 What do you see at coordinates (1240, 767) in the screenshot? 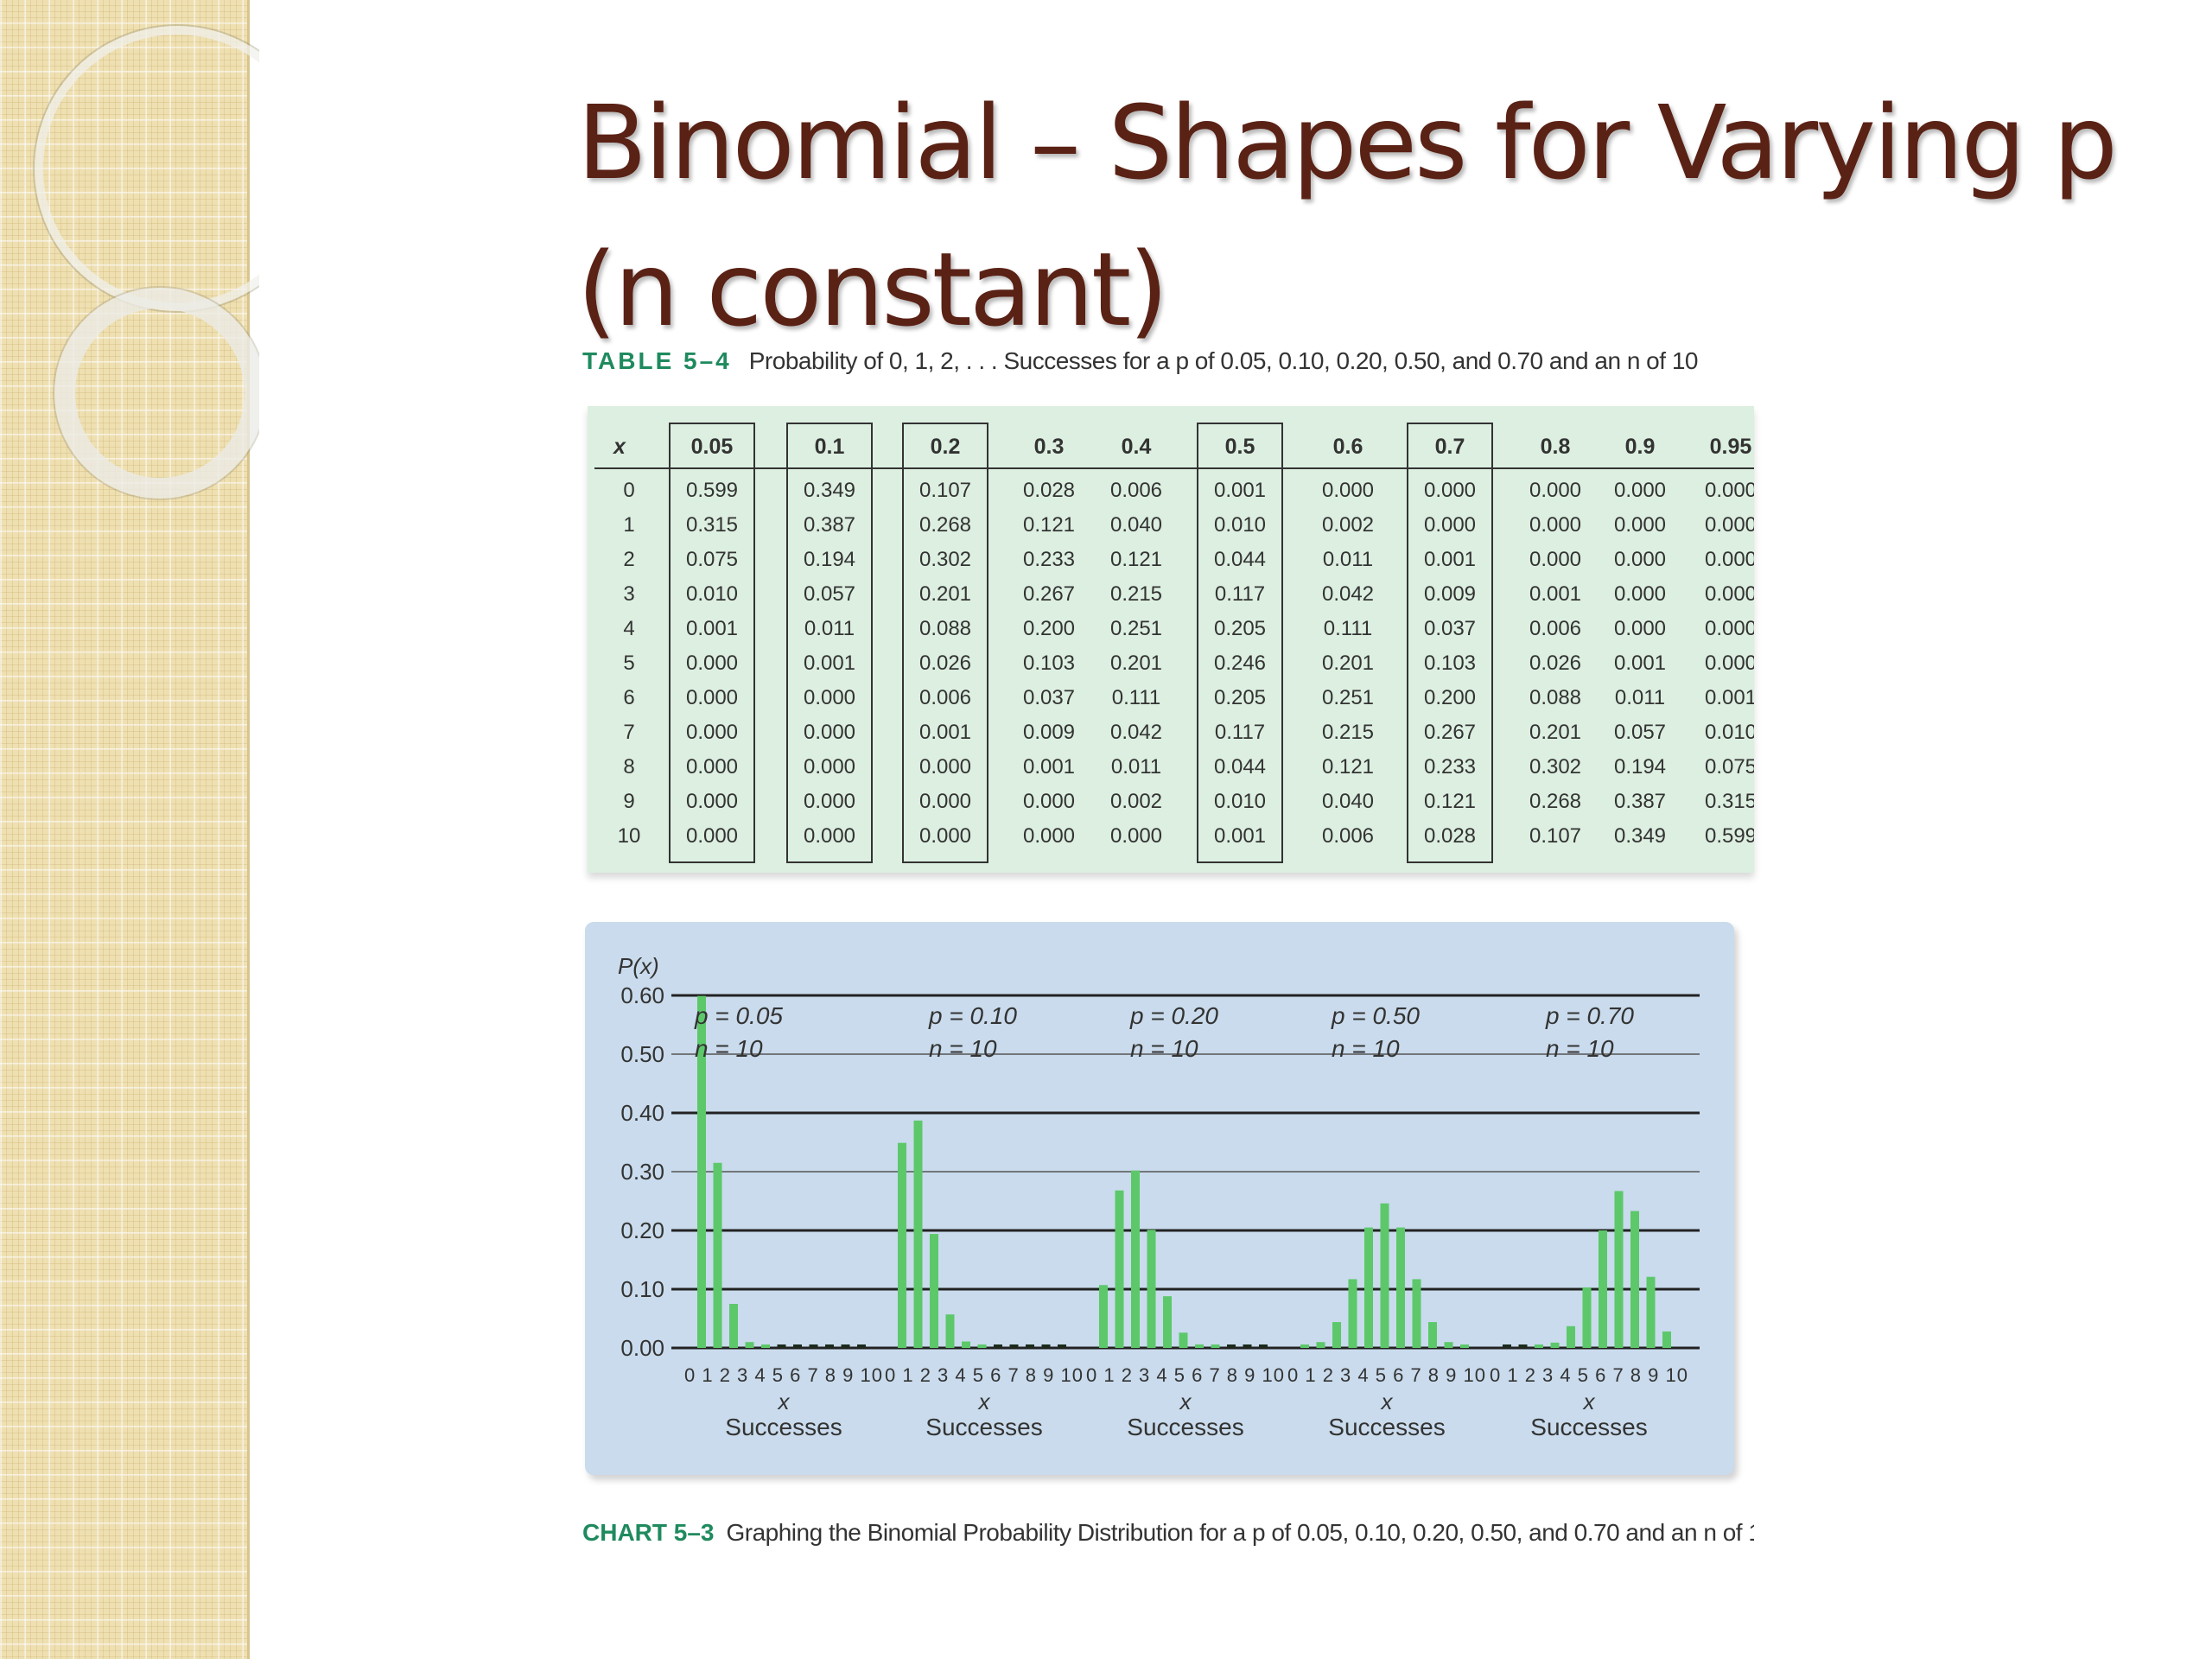
I see `table-cell: 0.044` at bounding box center [1240, 767].